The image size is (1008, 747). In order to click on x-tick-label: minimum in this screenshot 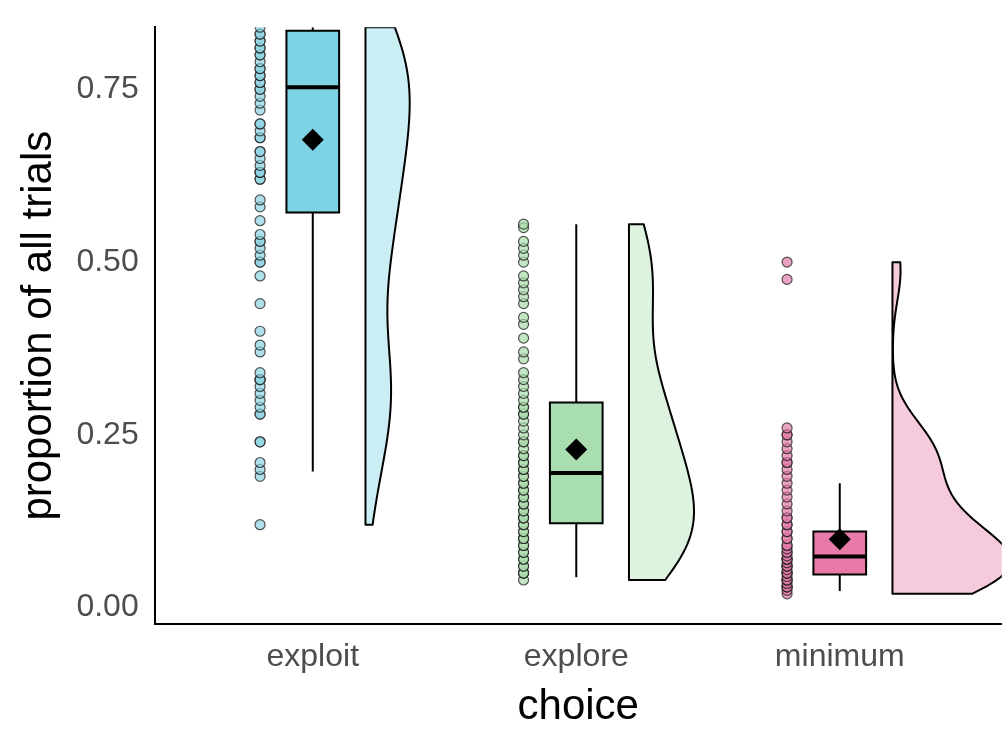, I will do `click(839, 655)`.